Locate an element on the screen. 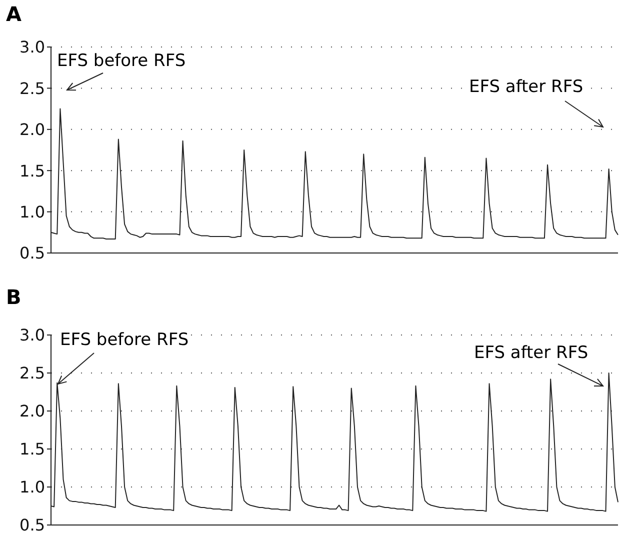 The width and height of the screenshot is (620, 533). chart-title: A is located at coordinates (14, 14).